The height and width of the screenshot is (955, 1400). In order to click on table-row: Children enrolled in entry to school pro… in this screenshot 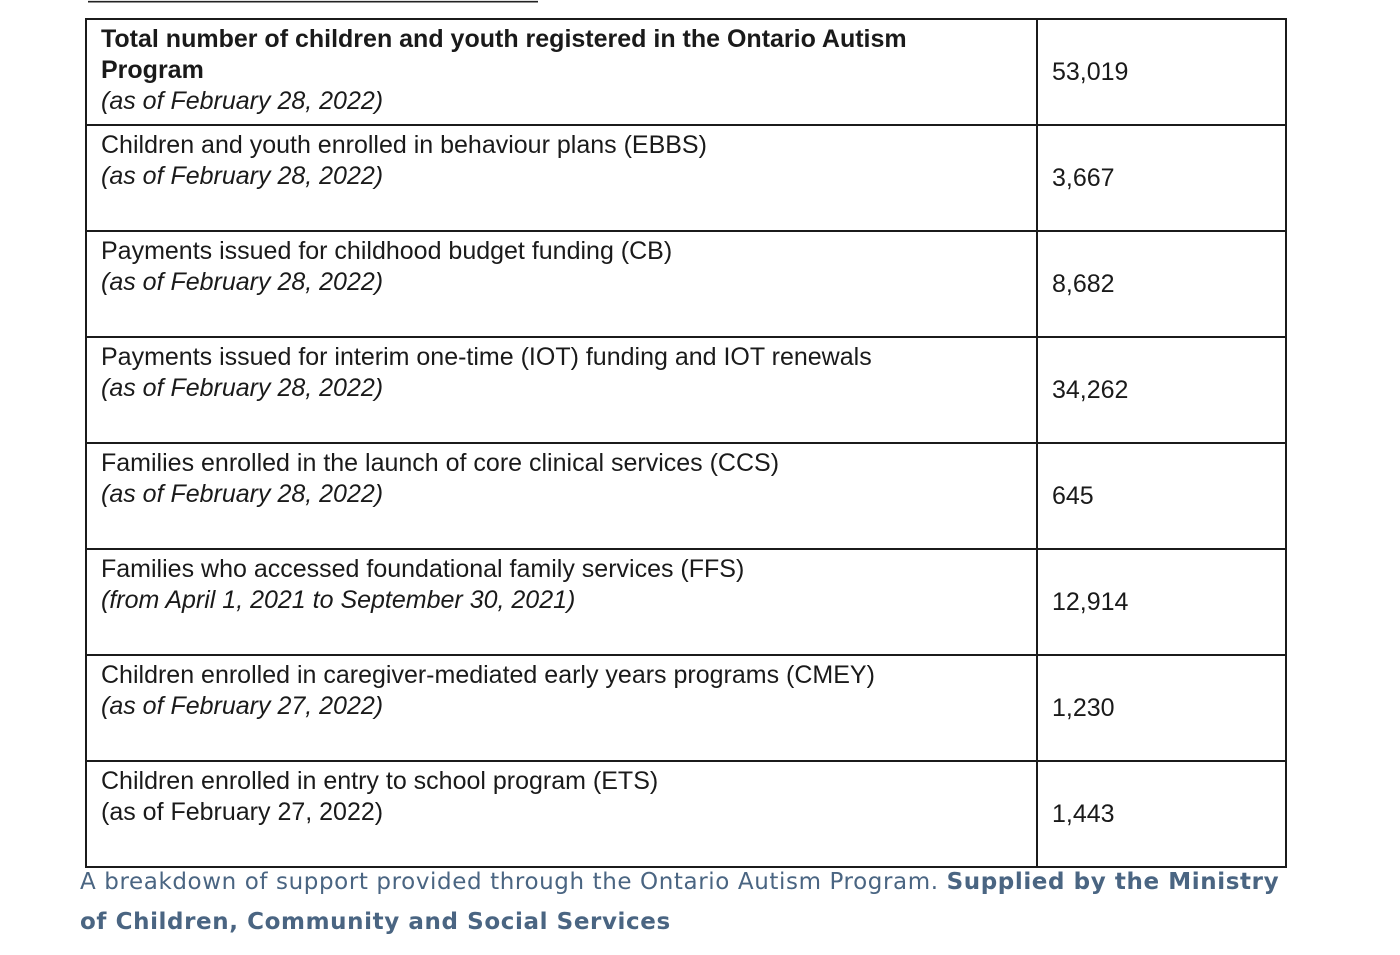, I will do `click(686, 814)`.